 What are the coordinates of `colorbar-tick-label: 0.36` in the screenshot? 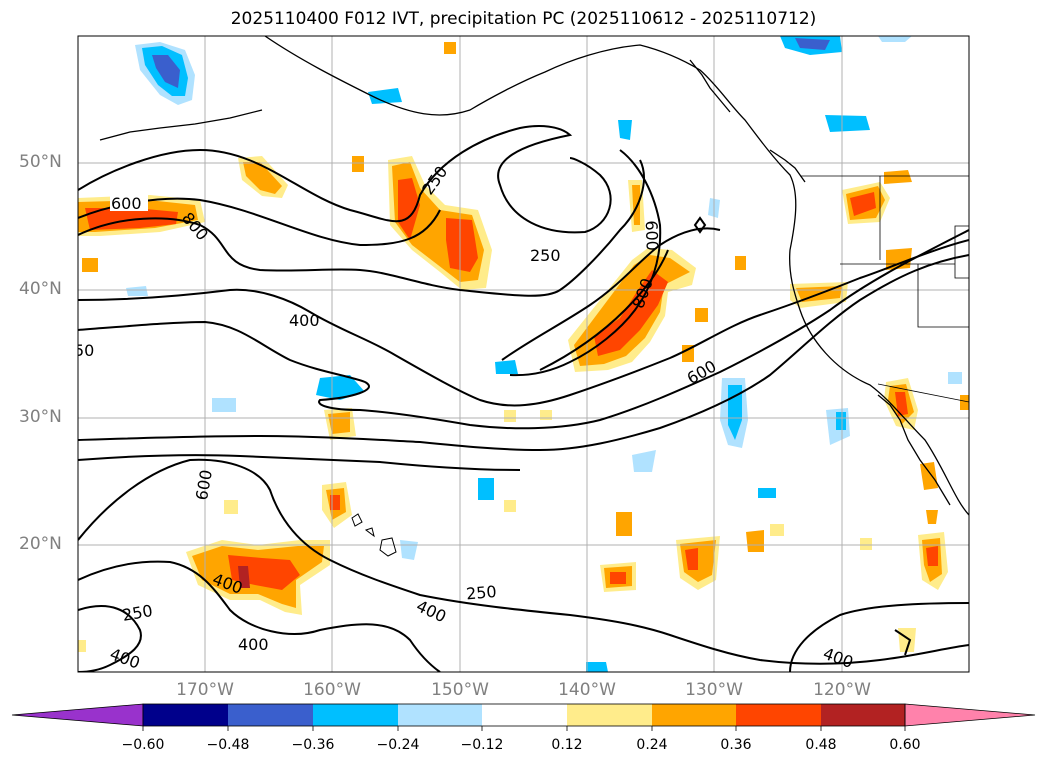 It's located at (736, 745).